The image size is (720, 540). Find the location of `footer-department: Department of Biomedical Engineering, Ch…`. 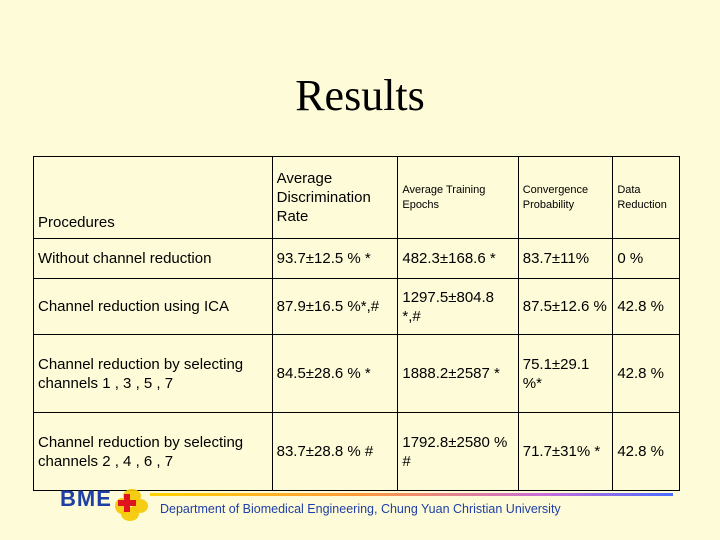

footer-department: Department of Biomedical Engineering, Ch… is located at coordinates (360, 509).